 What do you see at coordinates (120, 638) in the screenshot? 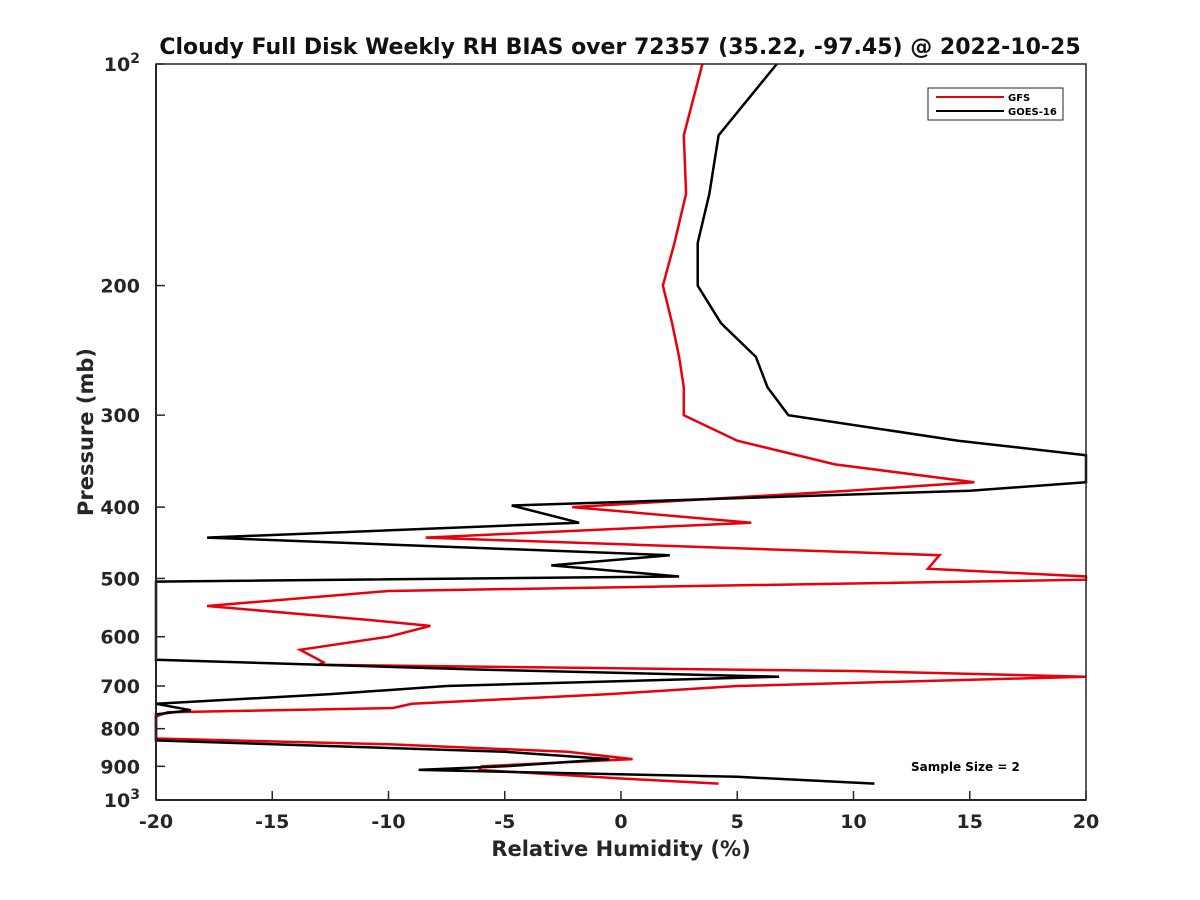
I see `y-tick-label: 600` at bounding box center [120, 638].